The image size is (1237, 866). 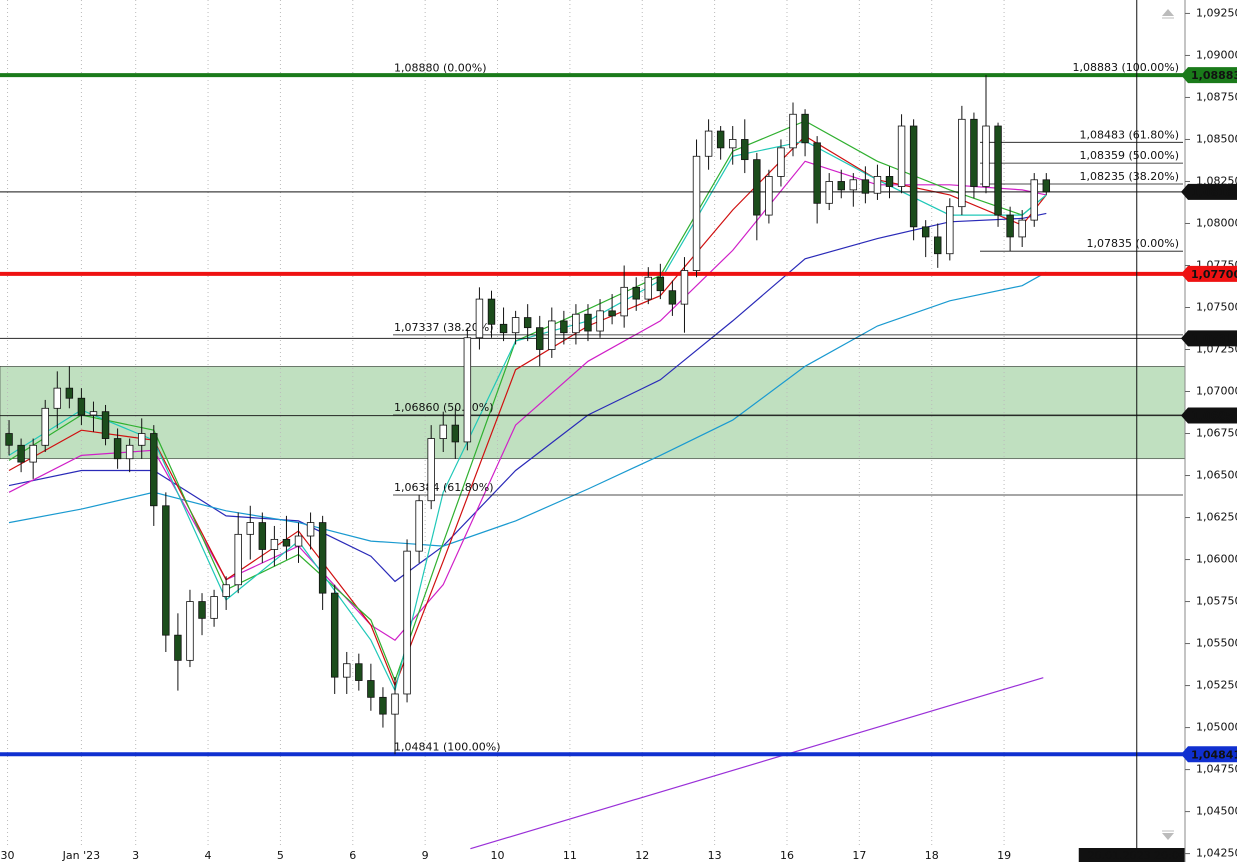 I want to click on fib-label: 1,07835 (0.00%), so click(x=1132, y=243).